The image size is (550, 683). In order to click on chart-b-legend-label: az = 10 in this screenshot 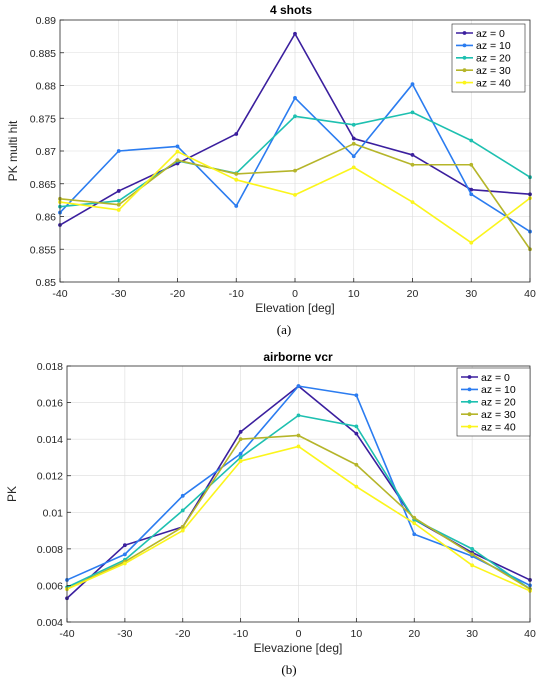, I will do `click(498, 390)`.